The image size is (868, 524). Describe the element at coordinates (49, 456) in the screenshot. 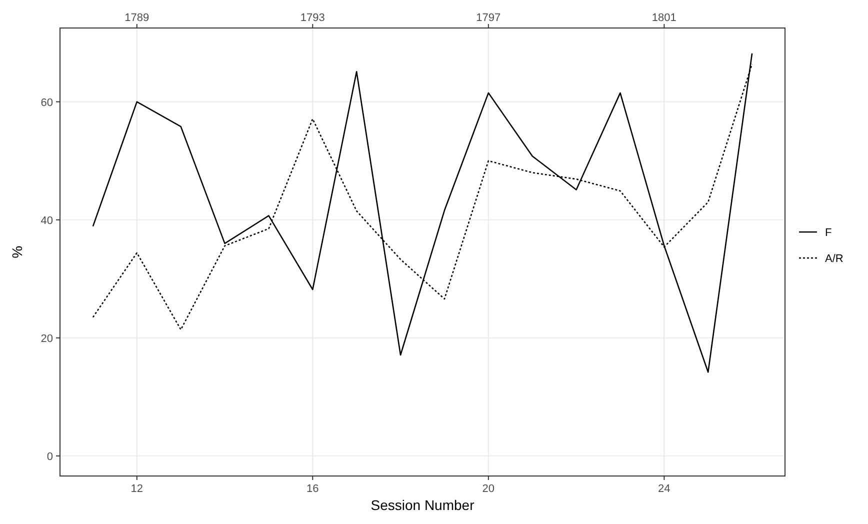

I see `y-tick-label: 0` at that location.